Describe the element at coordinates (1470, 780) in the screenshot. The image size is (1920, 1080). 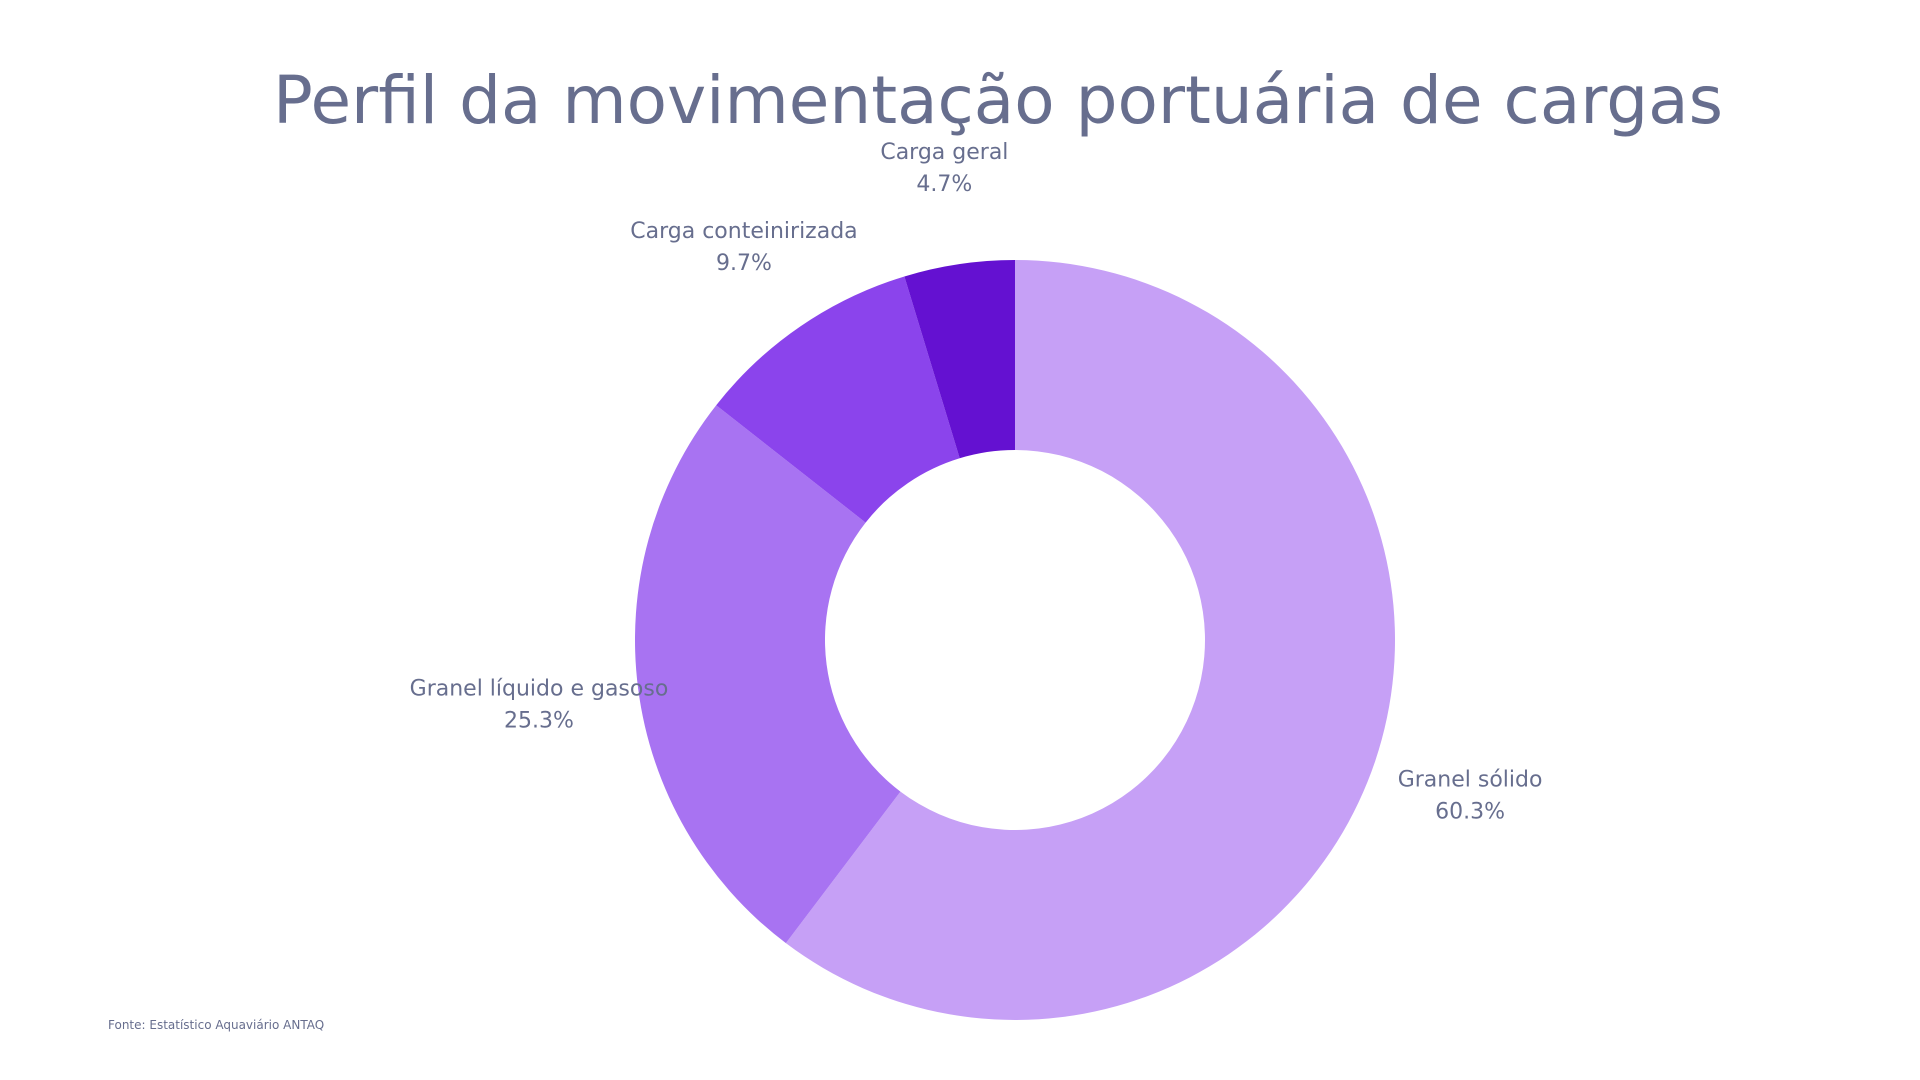
I see `slice-category-label: Granel sólido` at that location.